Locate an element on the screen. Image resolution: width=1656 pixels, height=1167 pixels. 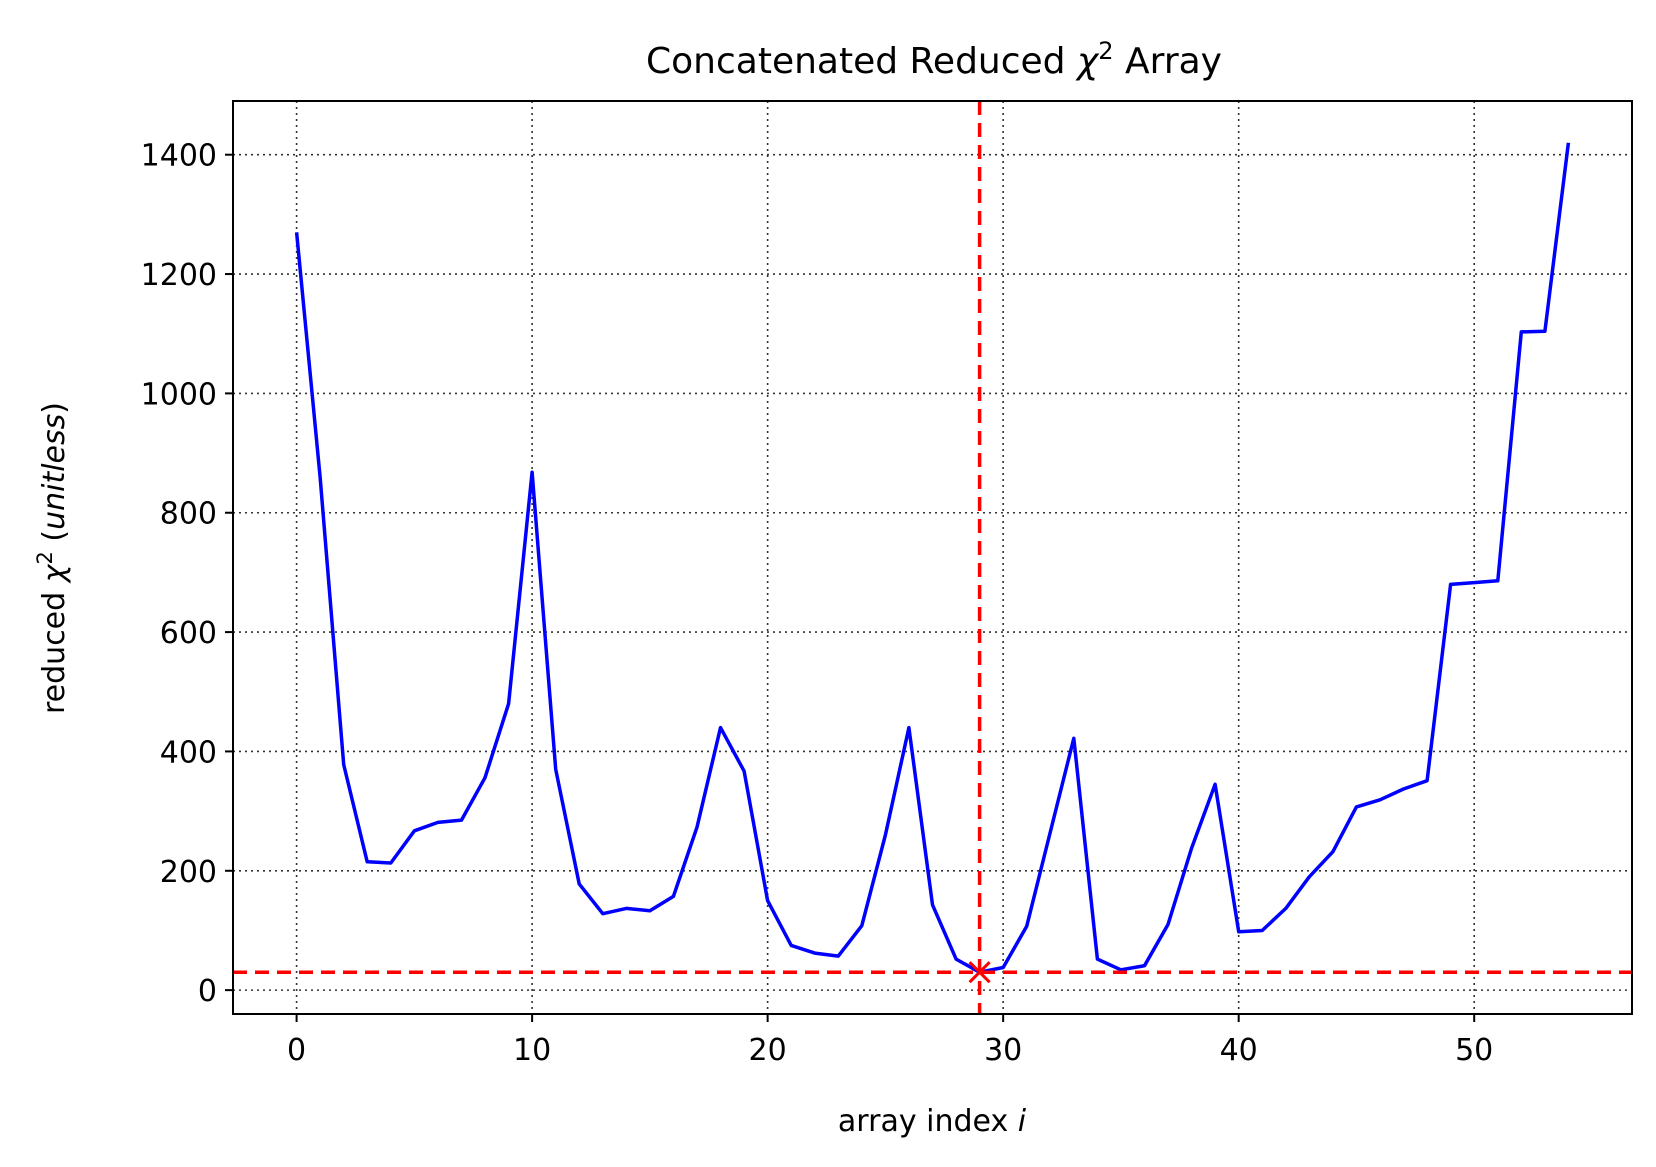
minimum-marker is located at coordinates (979, 972).